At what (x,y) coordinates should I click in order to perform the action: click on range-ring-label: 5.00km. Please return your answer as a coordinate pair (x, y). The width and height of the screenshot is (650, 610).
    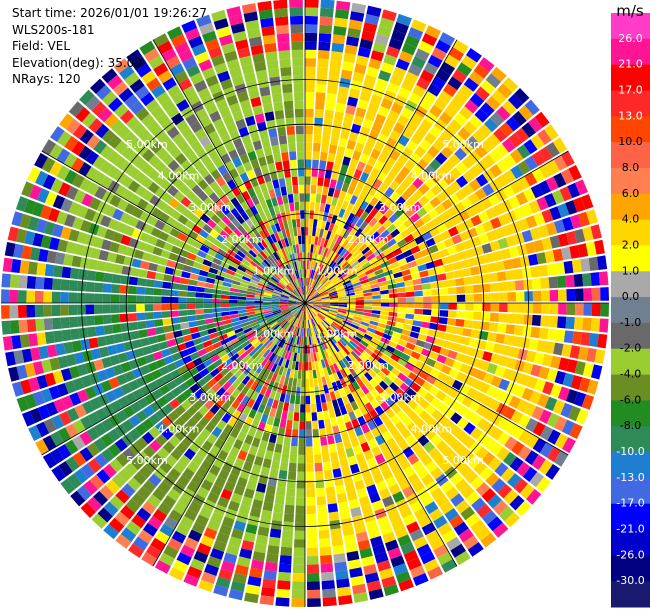
    Looking at the image, I should click on (463, 144).